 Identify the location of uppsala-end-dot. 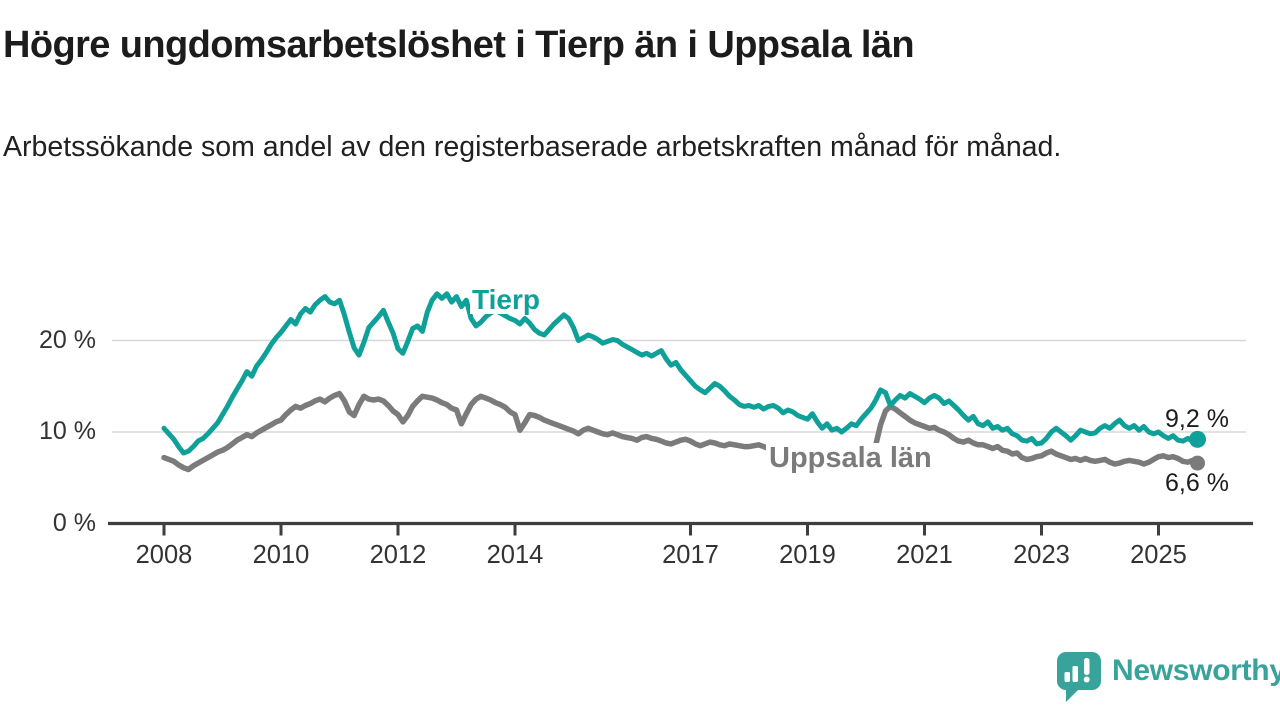
(1197, 463).